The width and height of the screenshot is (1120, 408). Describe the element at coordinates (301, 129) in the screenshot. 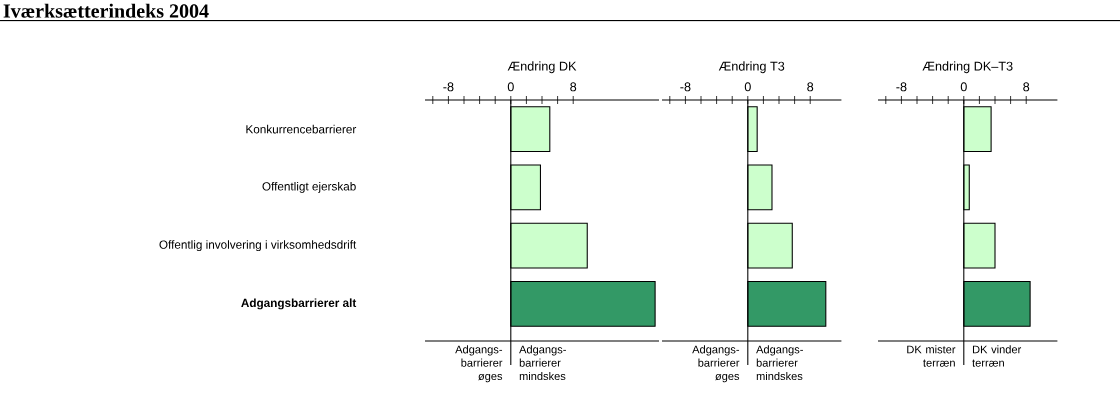

I see `y-tick-label: Konkurrencebarrierer` at that location.